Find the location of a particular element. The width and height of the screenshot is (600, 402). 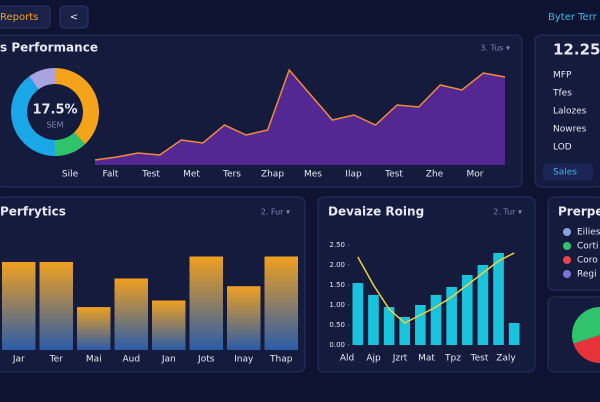

x-tick-label: Tpz is located at coordinates (452, 359).